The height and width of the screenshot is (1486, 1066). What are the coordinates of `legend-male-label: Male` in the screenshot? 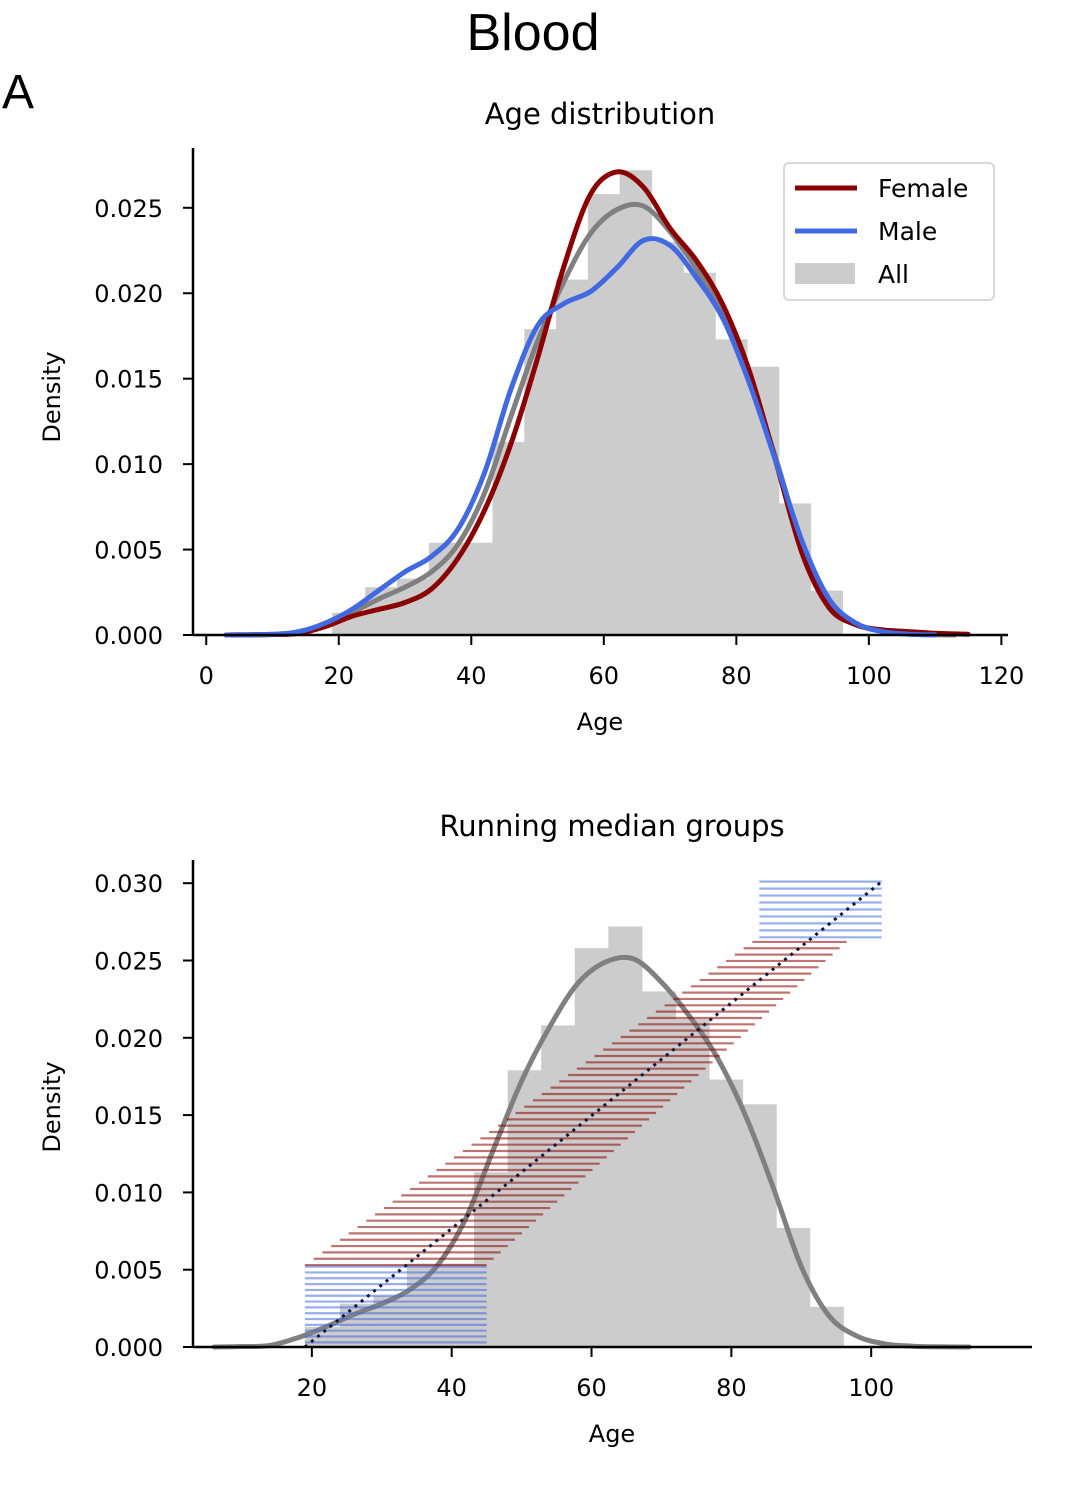 It's located at (907, 231).